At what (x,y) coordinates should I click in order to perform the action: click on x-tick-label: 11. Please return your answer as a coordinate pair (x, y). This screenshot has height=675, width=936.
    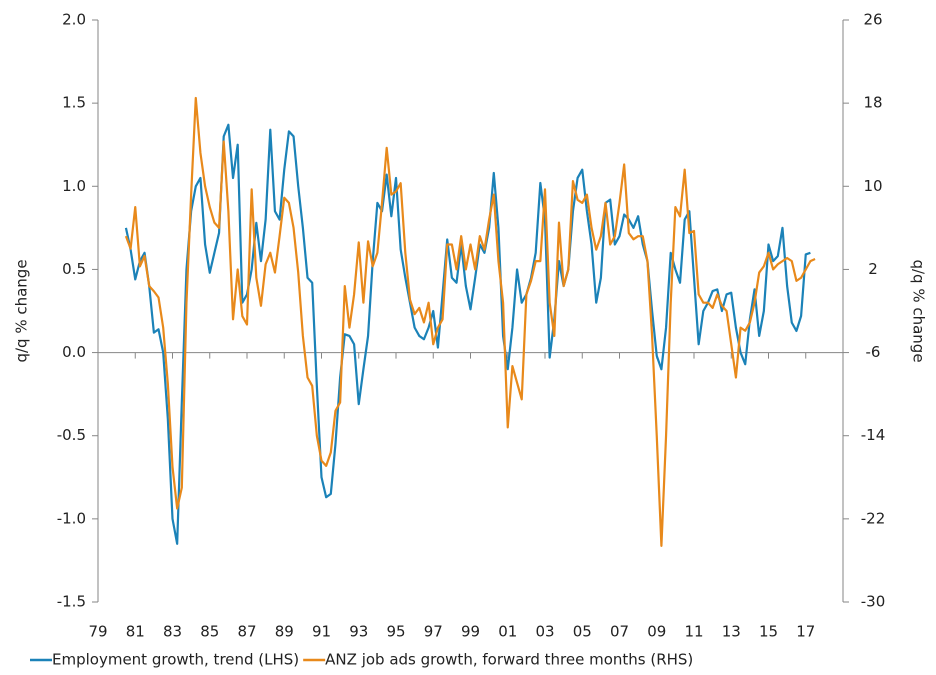
    Looking at the image, I should click on (693, 632).